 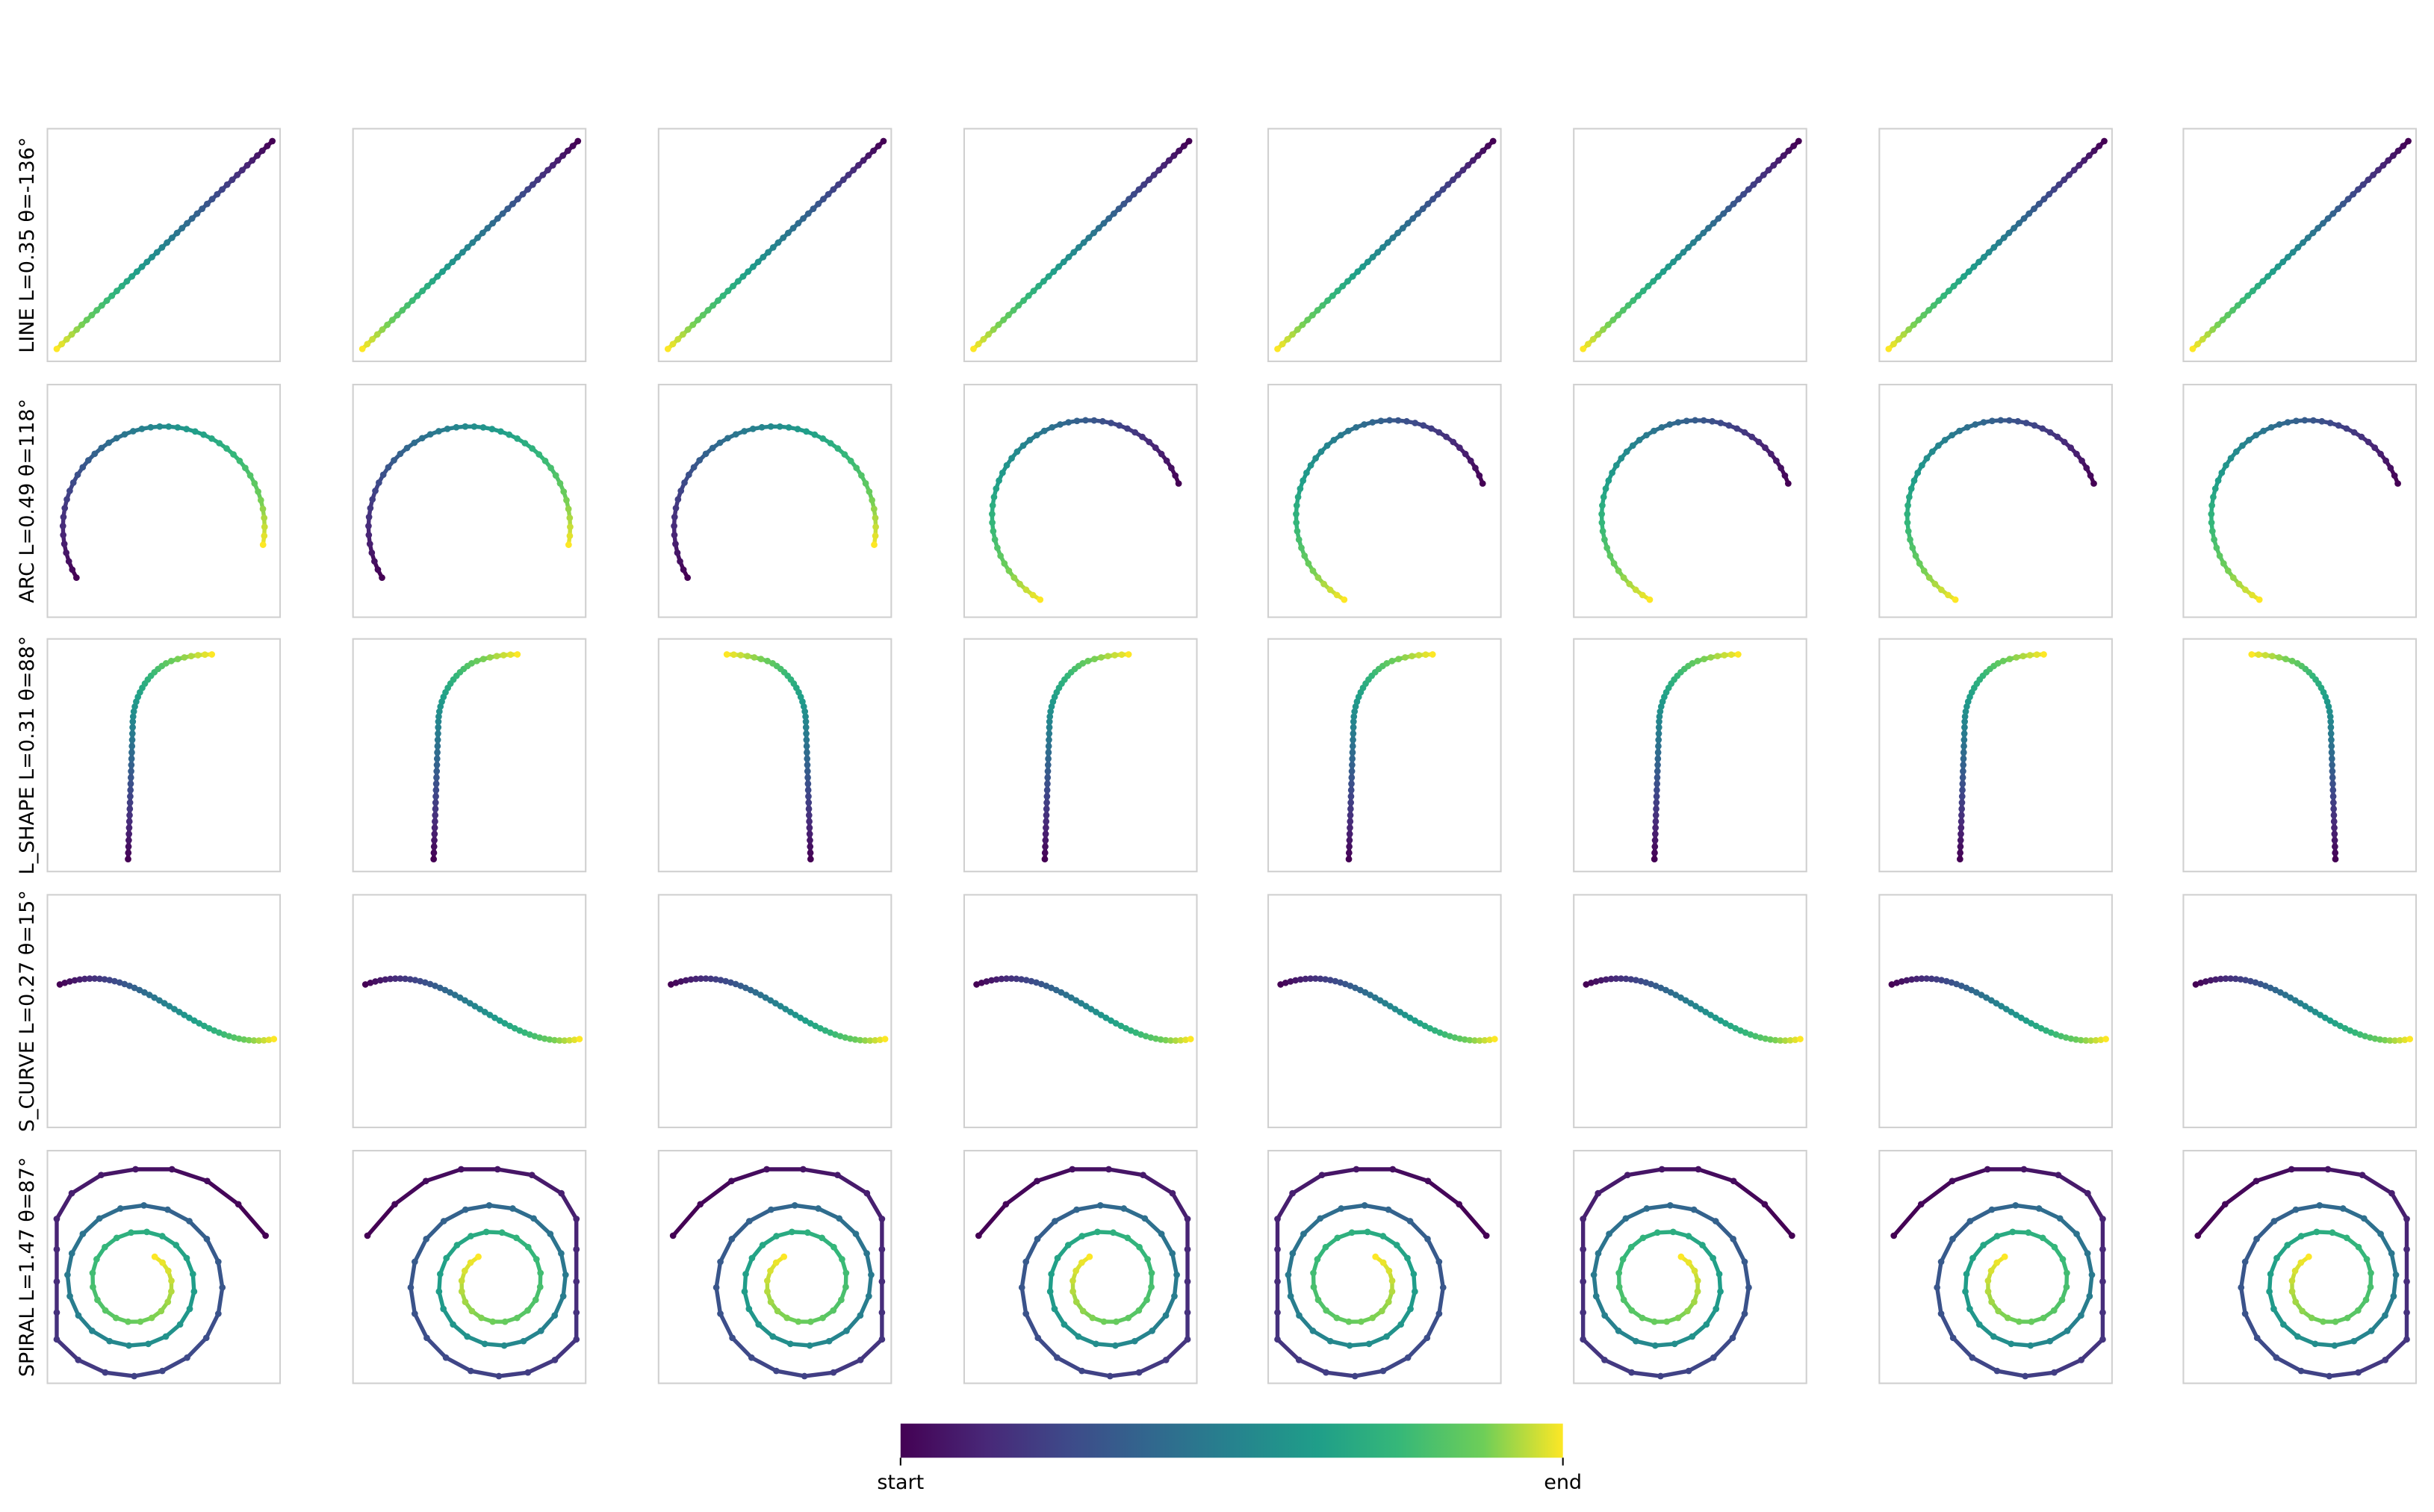 What do you see at coordinates (1995, 245) in the screenshot?
I see `panel-frame` at bounding box center [1995, 245].